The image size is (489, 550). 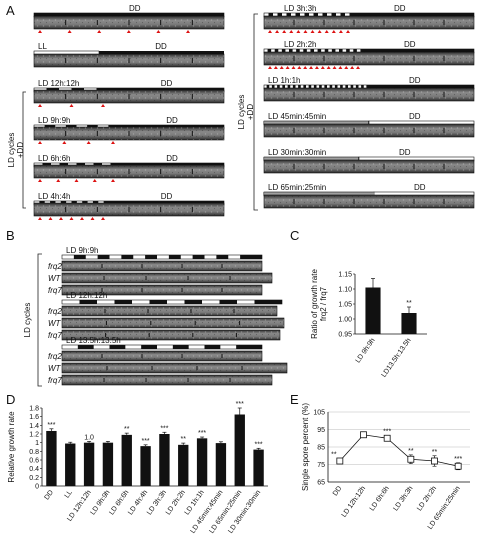 I want to click on panel-a-left-side-label: LD cycles+DD, so click(x=16, y=150).